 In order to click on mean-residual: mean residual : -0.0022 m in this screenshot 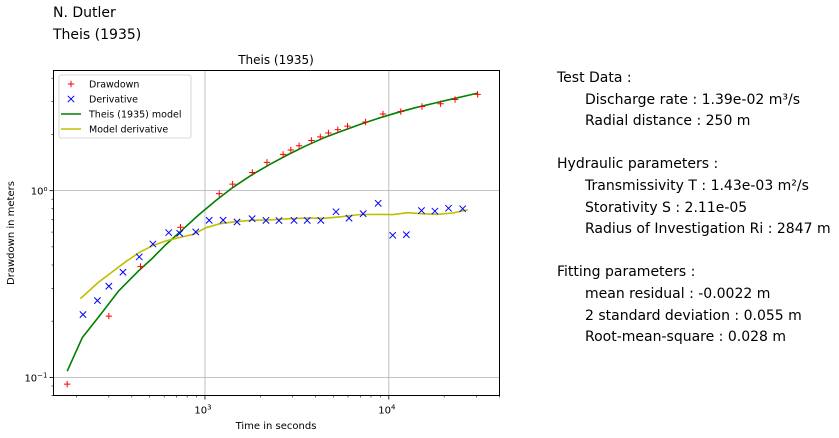, I will do `click(678, 293)`.